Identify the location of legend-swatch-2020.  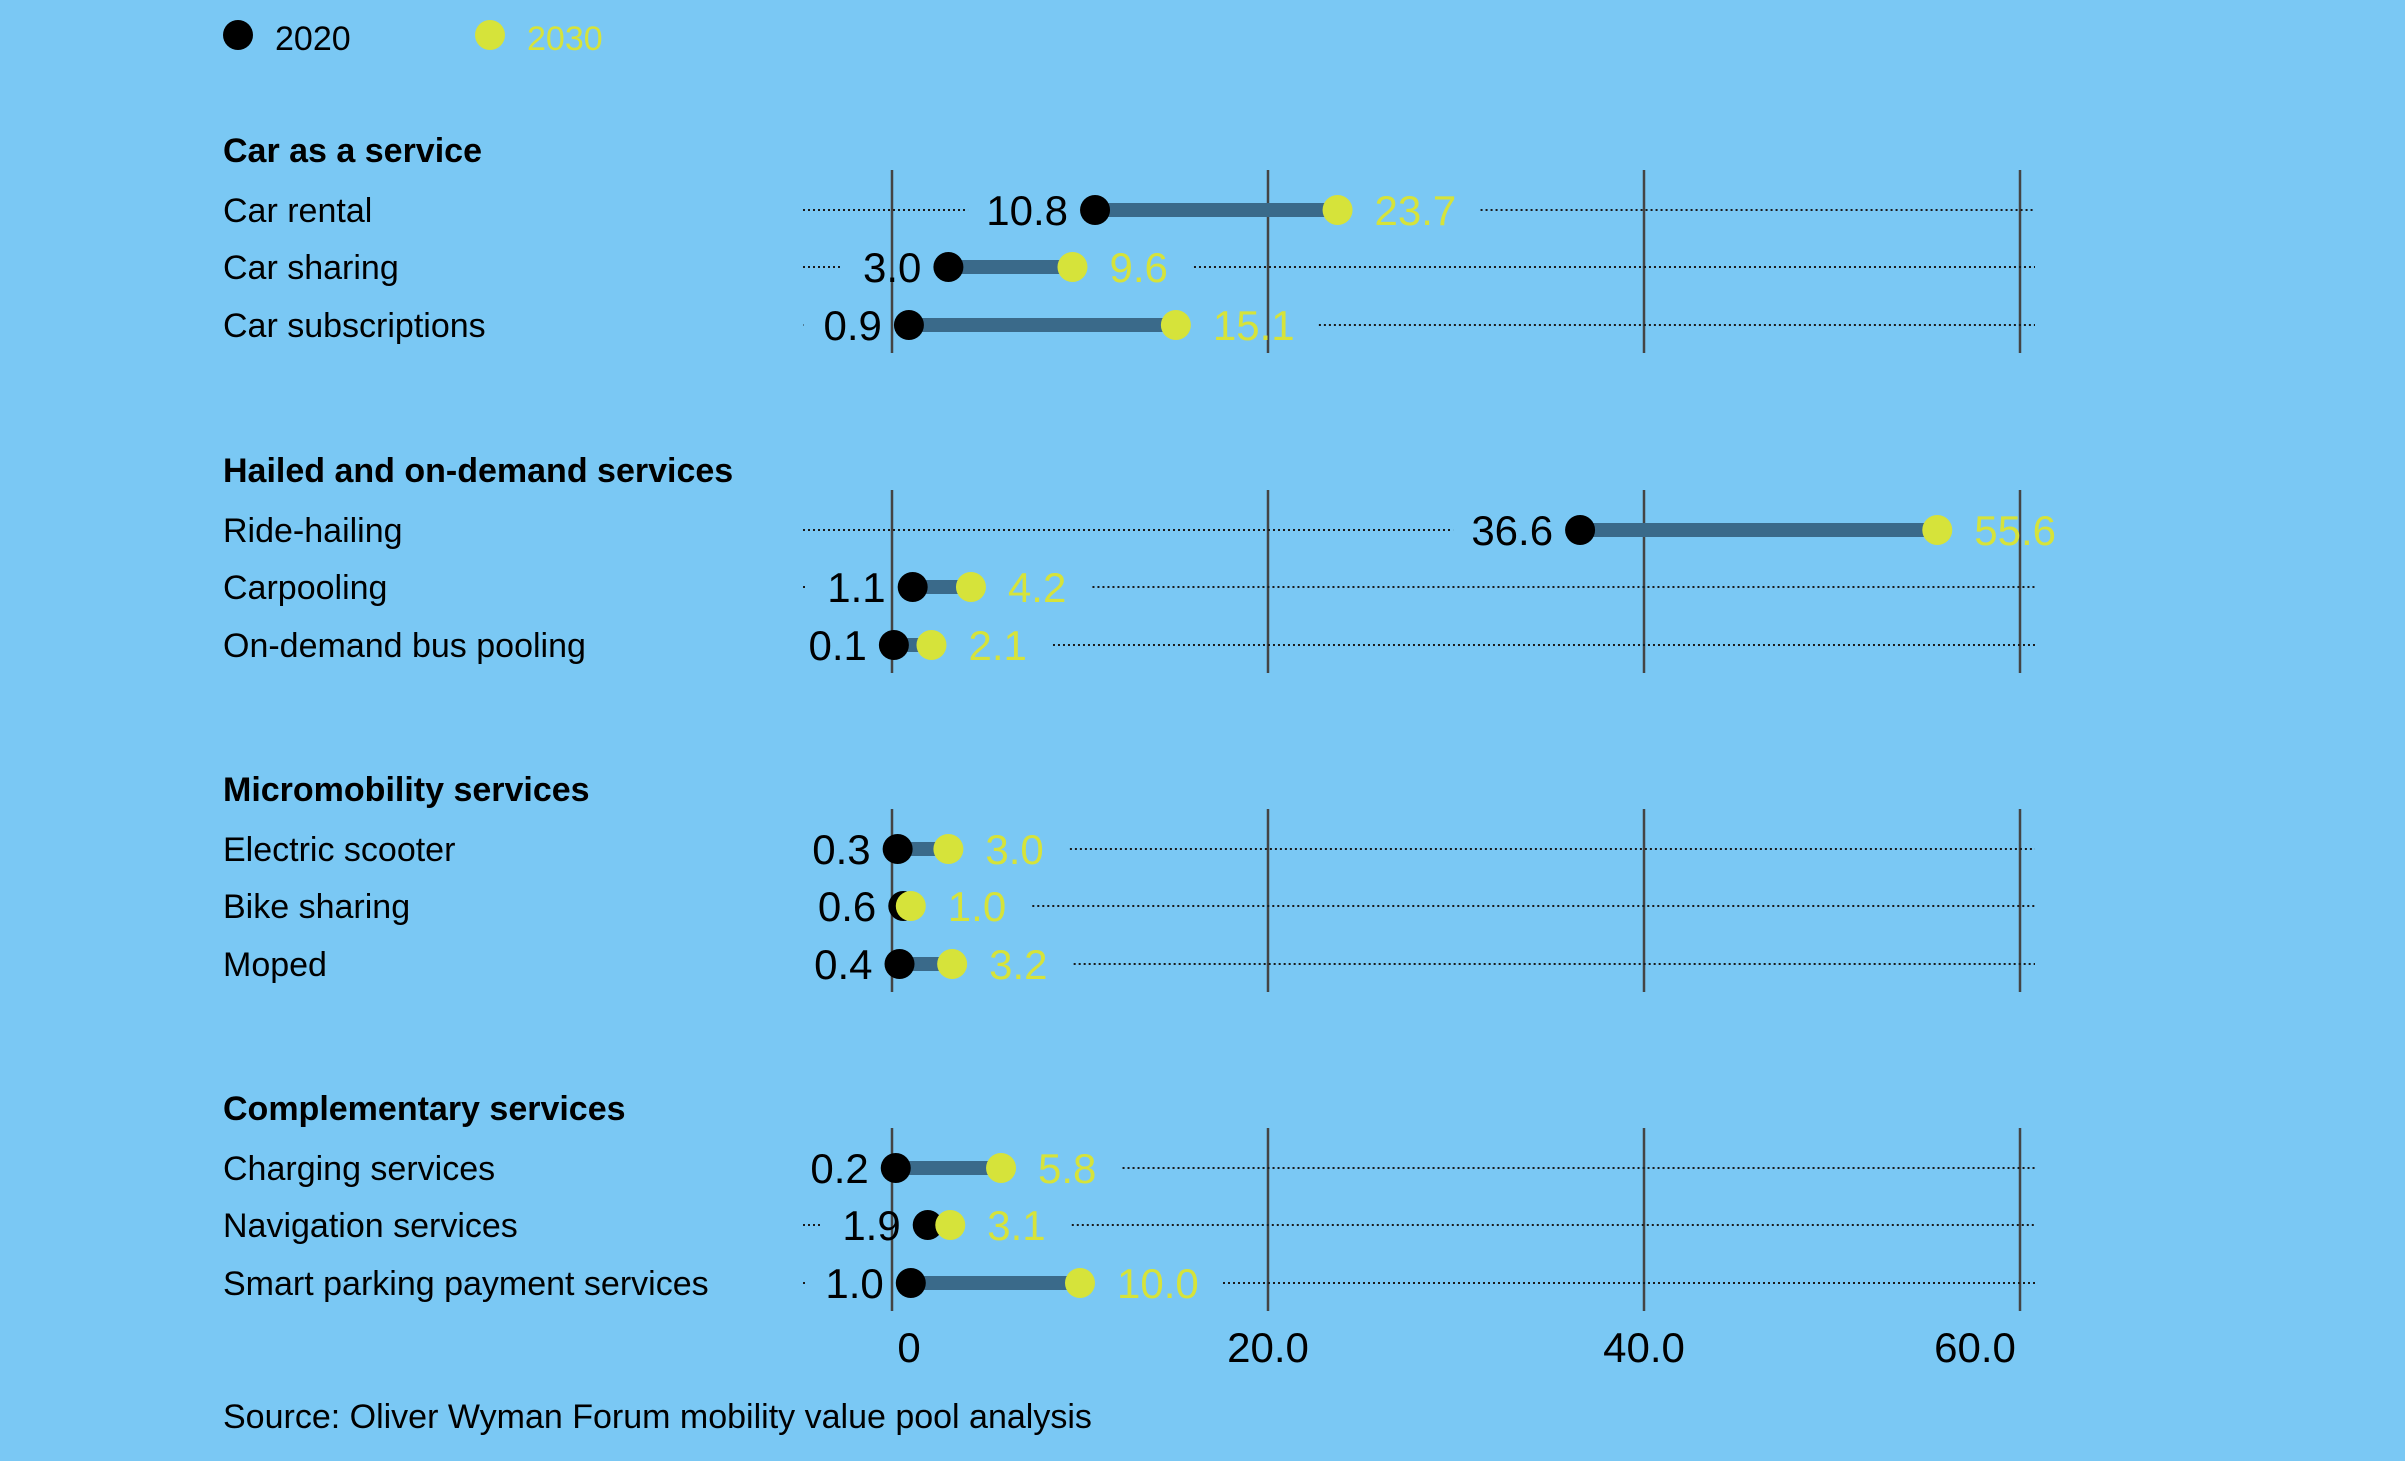
(238, 35).